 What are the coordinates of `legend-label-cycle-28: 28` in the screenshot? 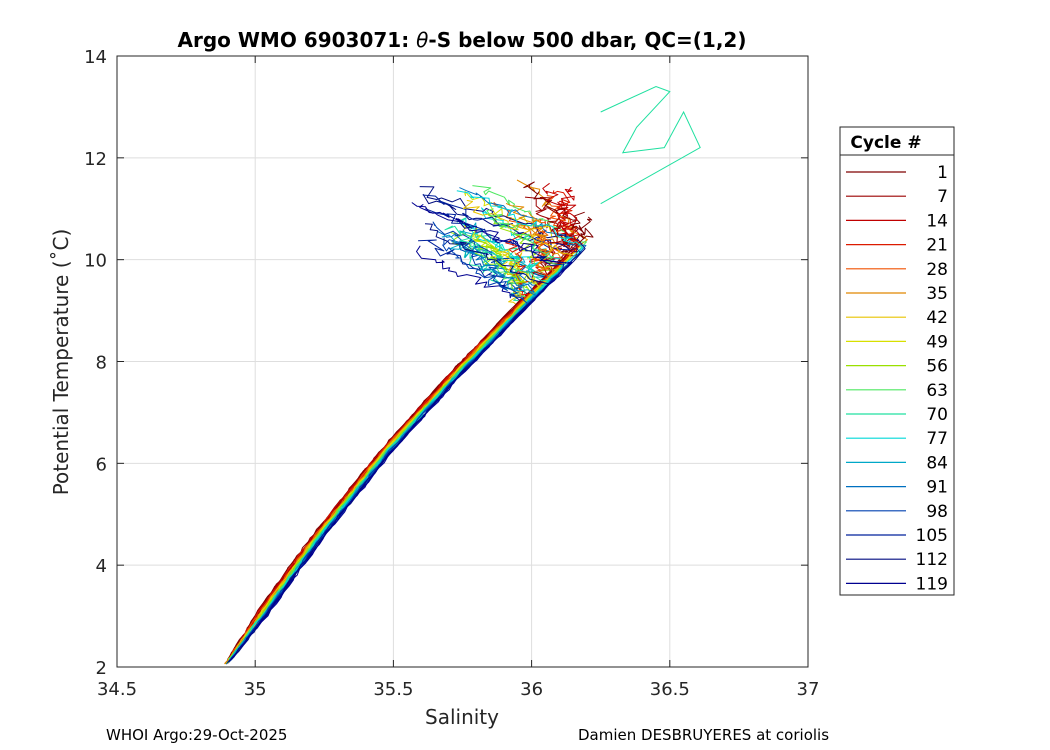 It's located at (937, 270).